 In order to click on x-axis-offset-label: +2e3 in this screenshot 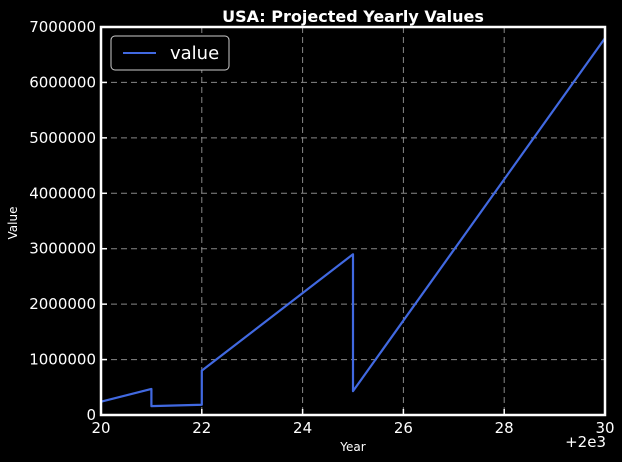, I will do `click(585, 442)`.